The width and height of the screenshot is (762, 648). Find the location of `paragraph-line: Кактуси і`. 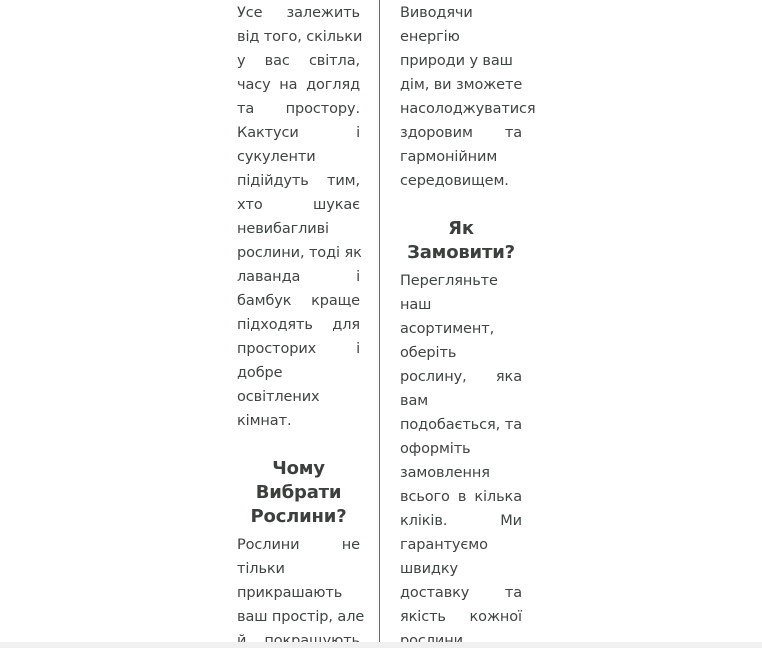

paragraph-line: Кактуси і is located at coordinates (298, 133).